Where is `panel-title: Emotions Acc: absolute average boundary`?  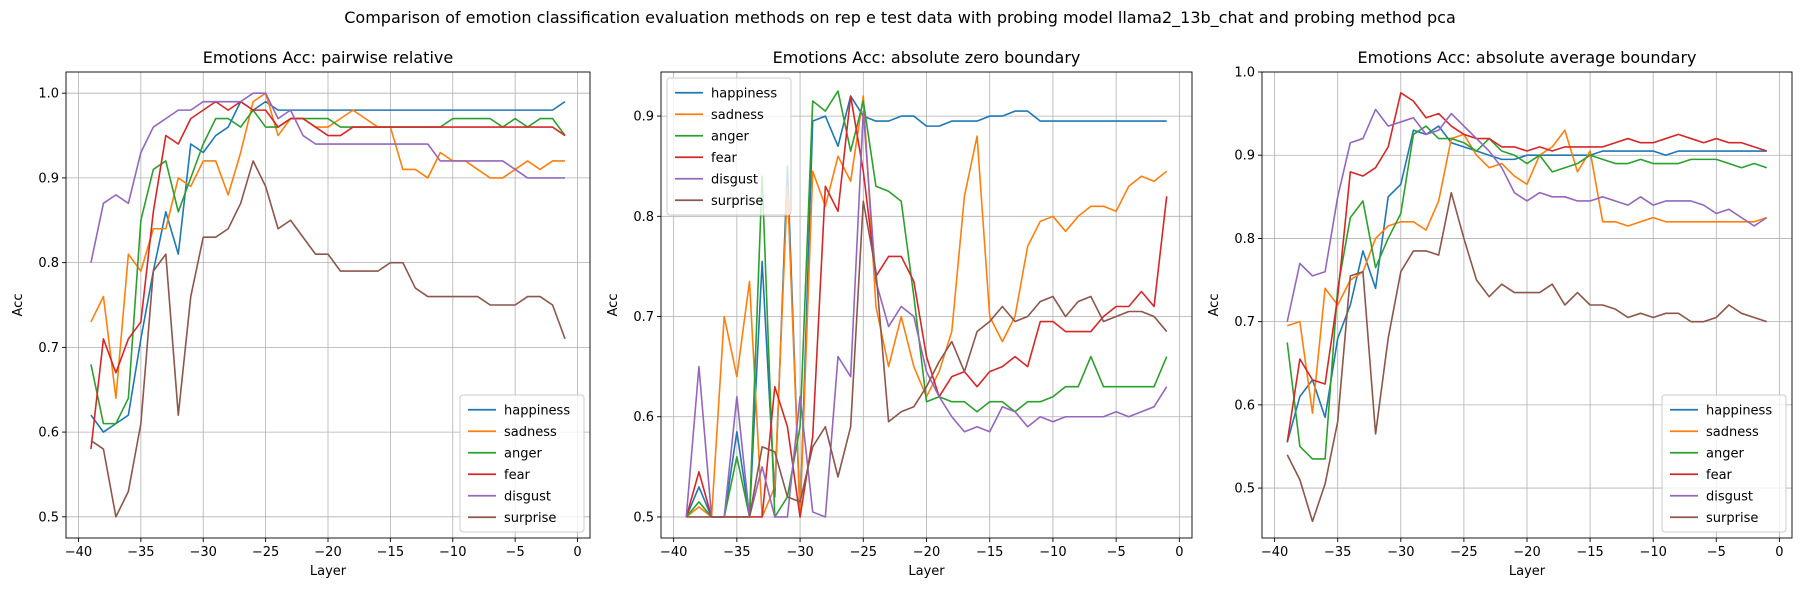 panel-title: Emotions Acc: absolute average boundary is located at coordinates (1527, 57).